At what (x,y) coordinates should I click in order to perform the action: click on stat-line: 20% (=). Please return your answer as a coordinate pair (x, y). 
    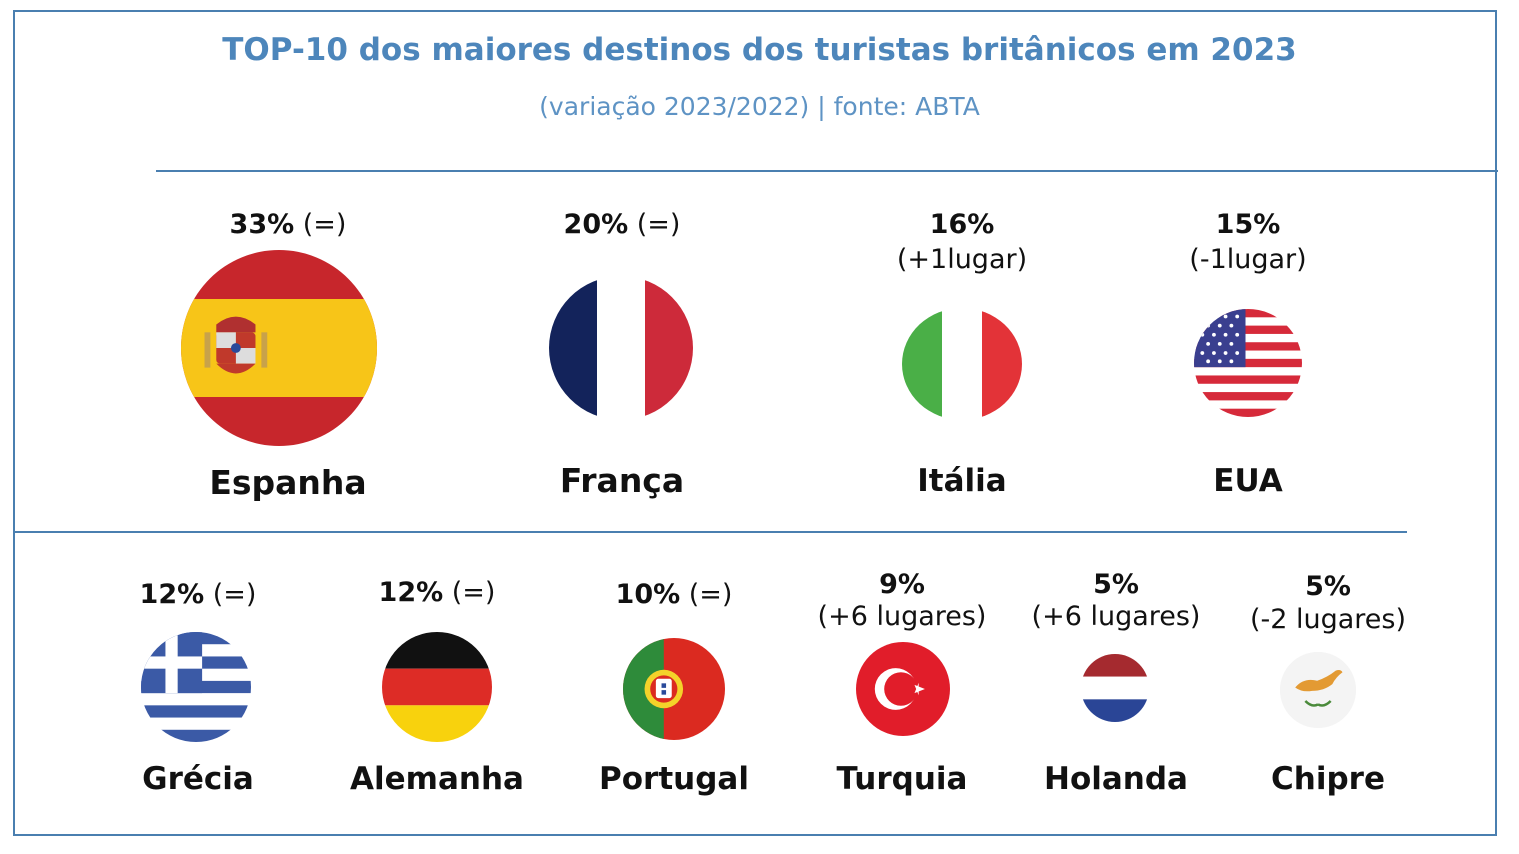
    Looking at the image, I should click on (622, 225).